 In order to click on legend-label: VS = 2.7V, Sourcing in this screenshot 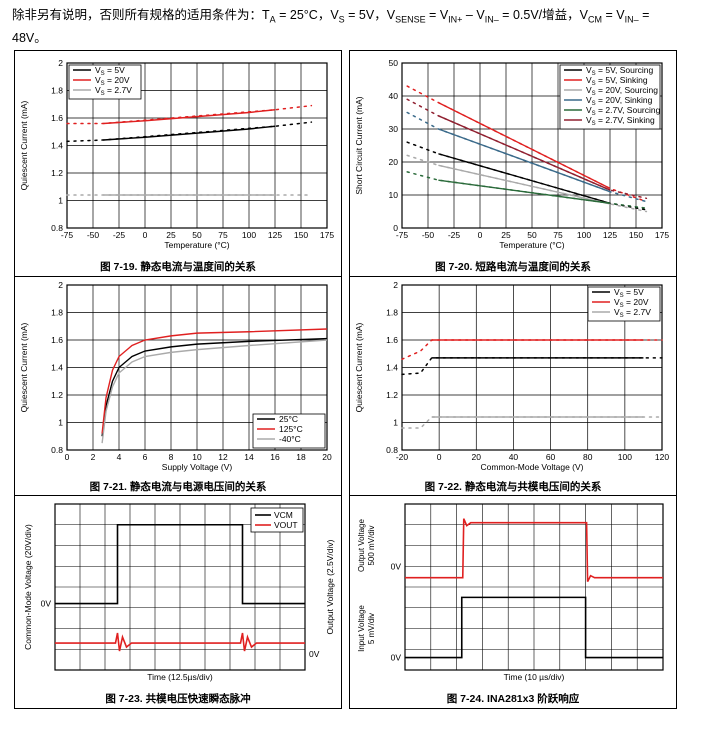, I will do `click(623, 111)`.